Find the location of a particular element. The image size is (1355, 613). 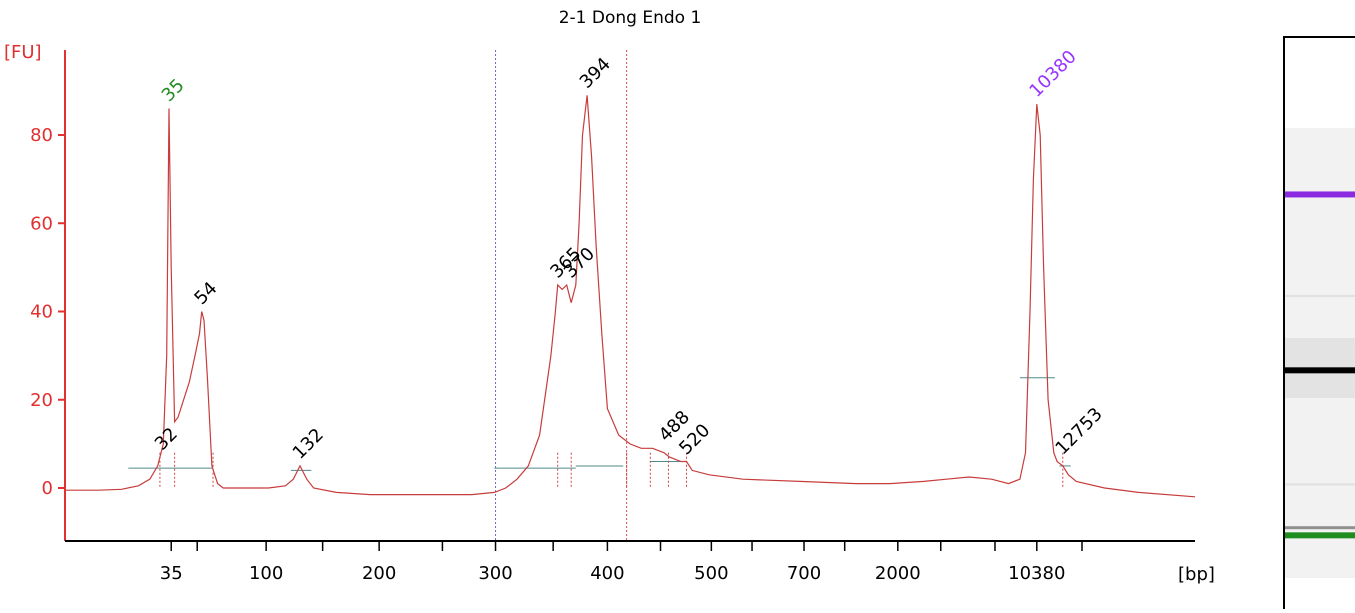

gel-lane is located at coordinates (1319, 322).